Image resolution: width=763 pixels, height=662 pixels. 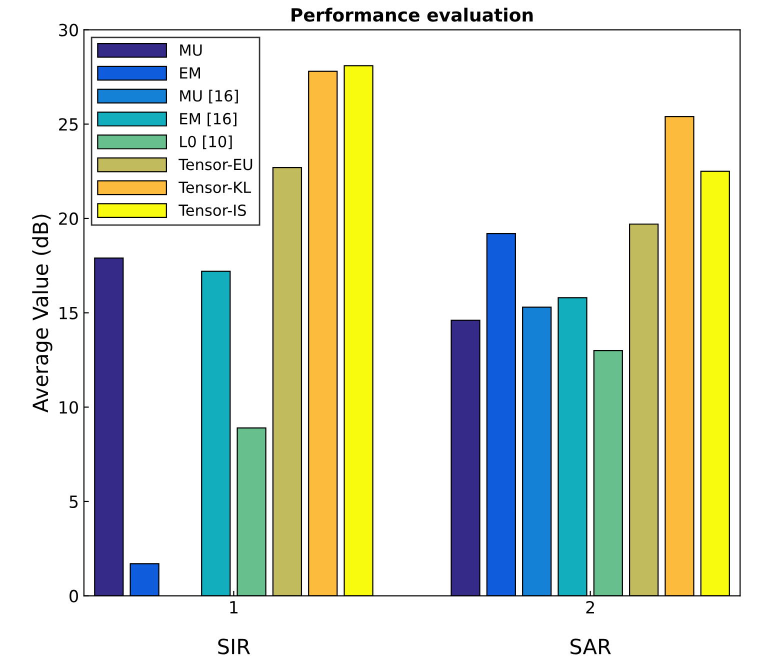 What do you see at coordinates (208, 119) in the screenshot?
I see `legend-label: EM [16]` at bounding box center [208, 119].